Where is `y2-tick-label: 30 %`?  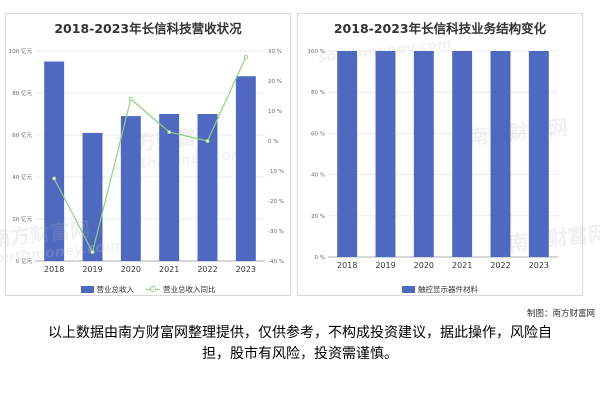 y2-tick-label: 30 % is located at coordinates (275, 52).